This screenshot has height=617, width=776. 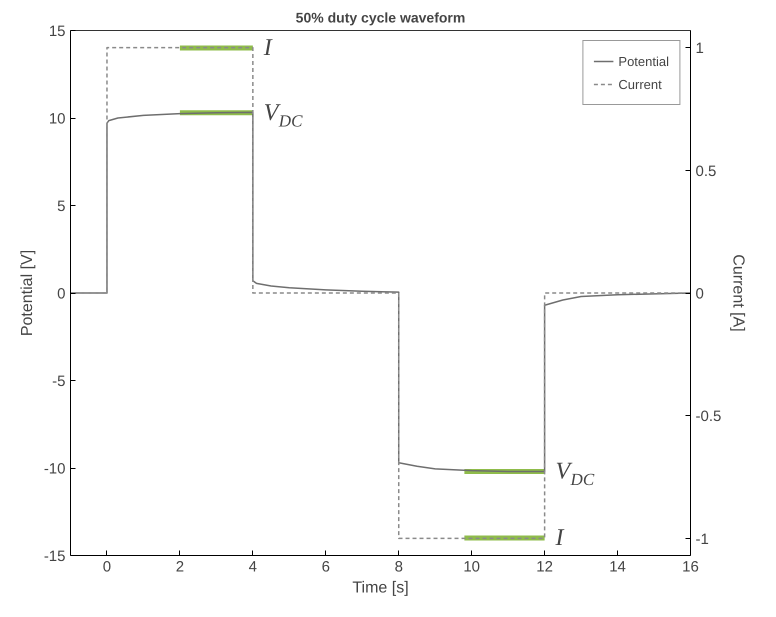 I want to click on legend-label: Current, so click(x=640, y=84).